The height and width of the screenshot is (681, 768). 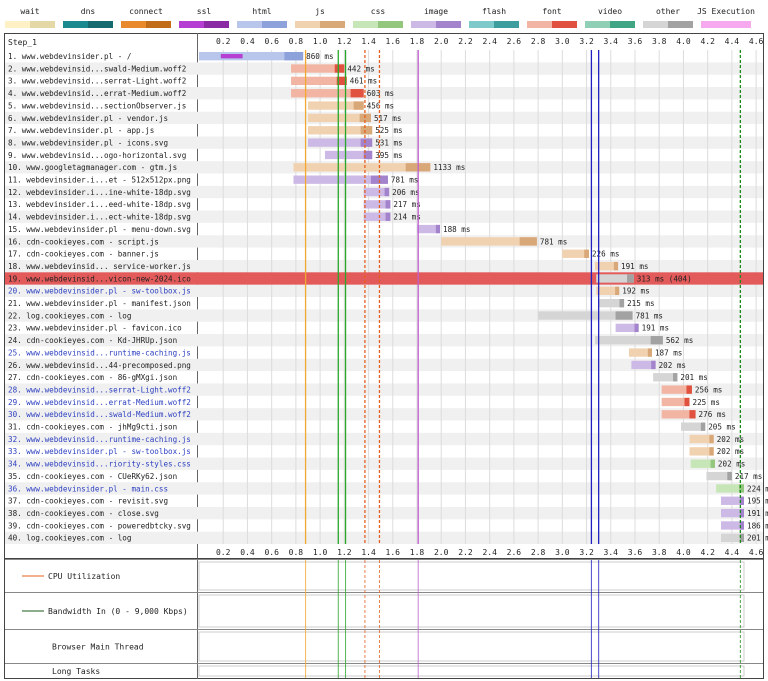 I want to click on legend-label-font: font, so click(x=551, y=11).